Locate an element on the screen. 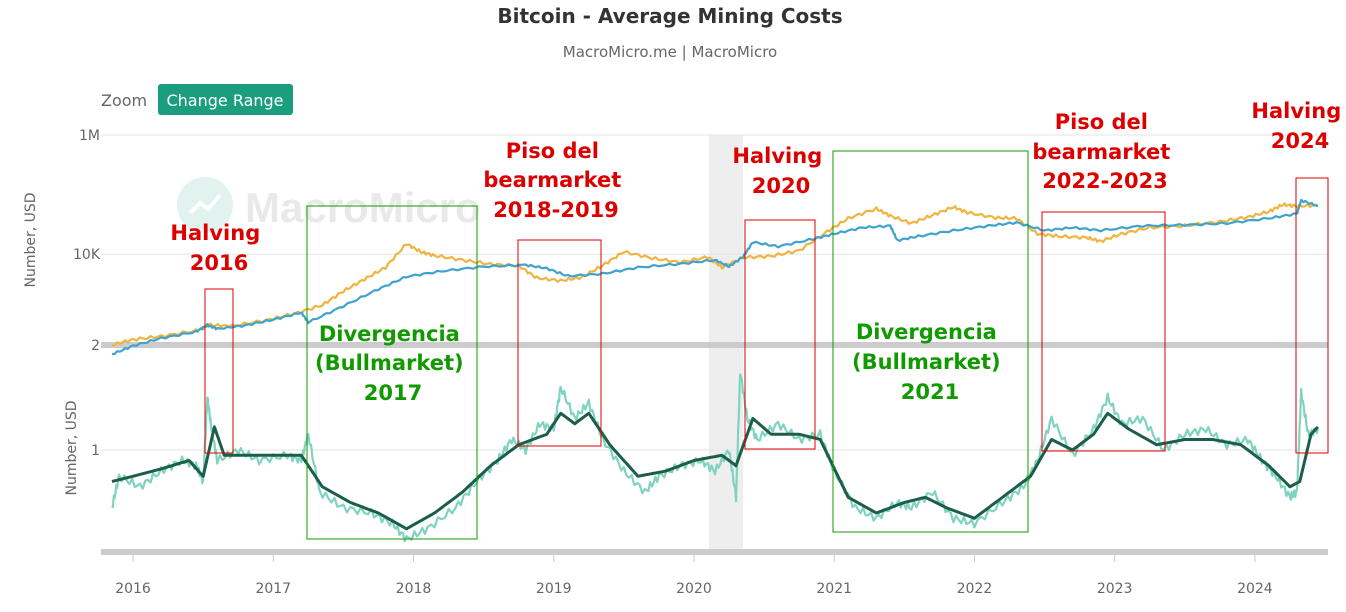  watermark-logo-icon is located at coordinates (205, 205).